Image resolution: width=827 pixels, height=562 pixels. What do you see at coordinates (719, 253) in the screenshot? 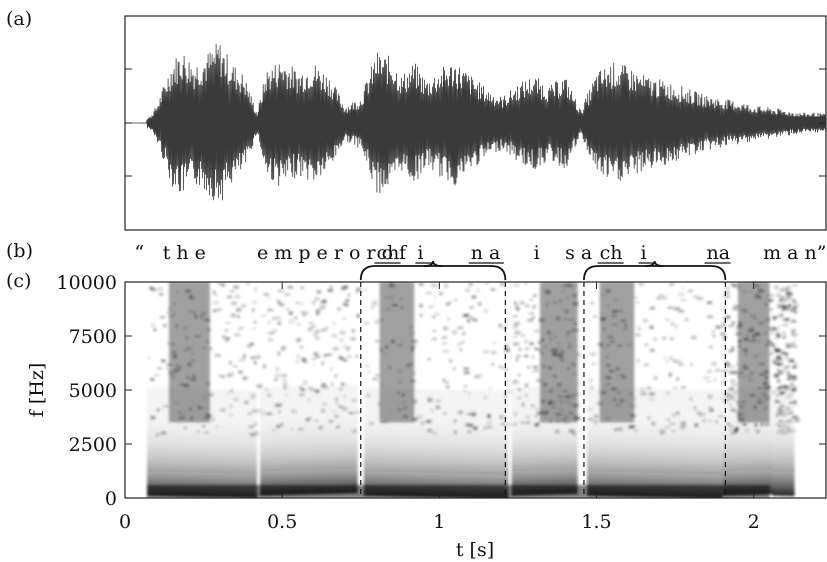
I see `transcript-token: na` at bounding box center [719, 253].